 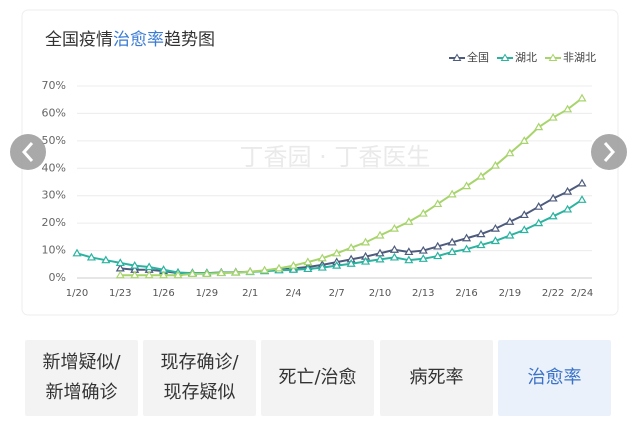 I want to click on nav-prev, so click(x=28, y=152).